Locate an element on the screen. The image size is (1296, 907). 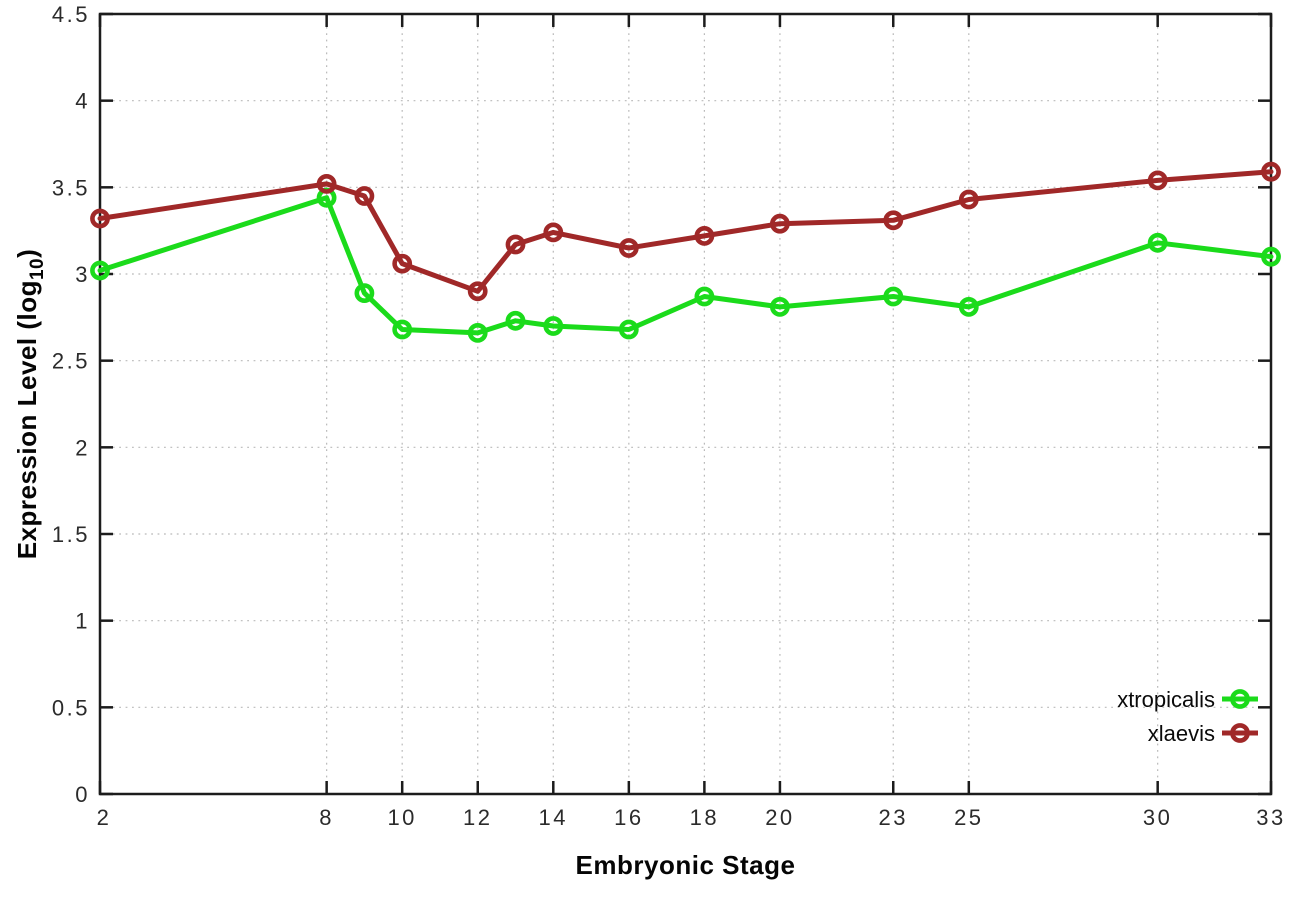
y-axis-title: Expression Level (log10) is located at coordinates (30, 404).